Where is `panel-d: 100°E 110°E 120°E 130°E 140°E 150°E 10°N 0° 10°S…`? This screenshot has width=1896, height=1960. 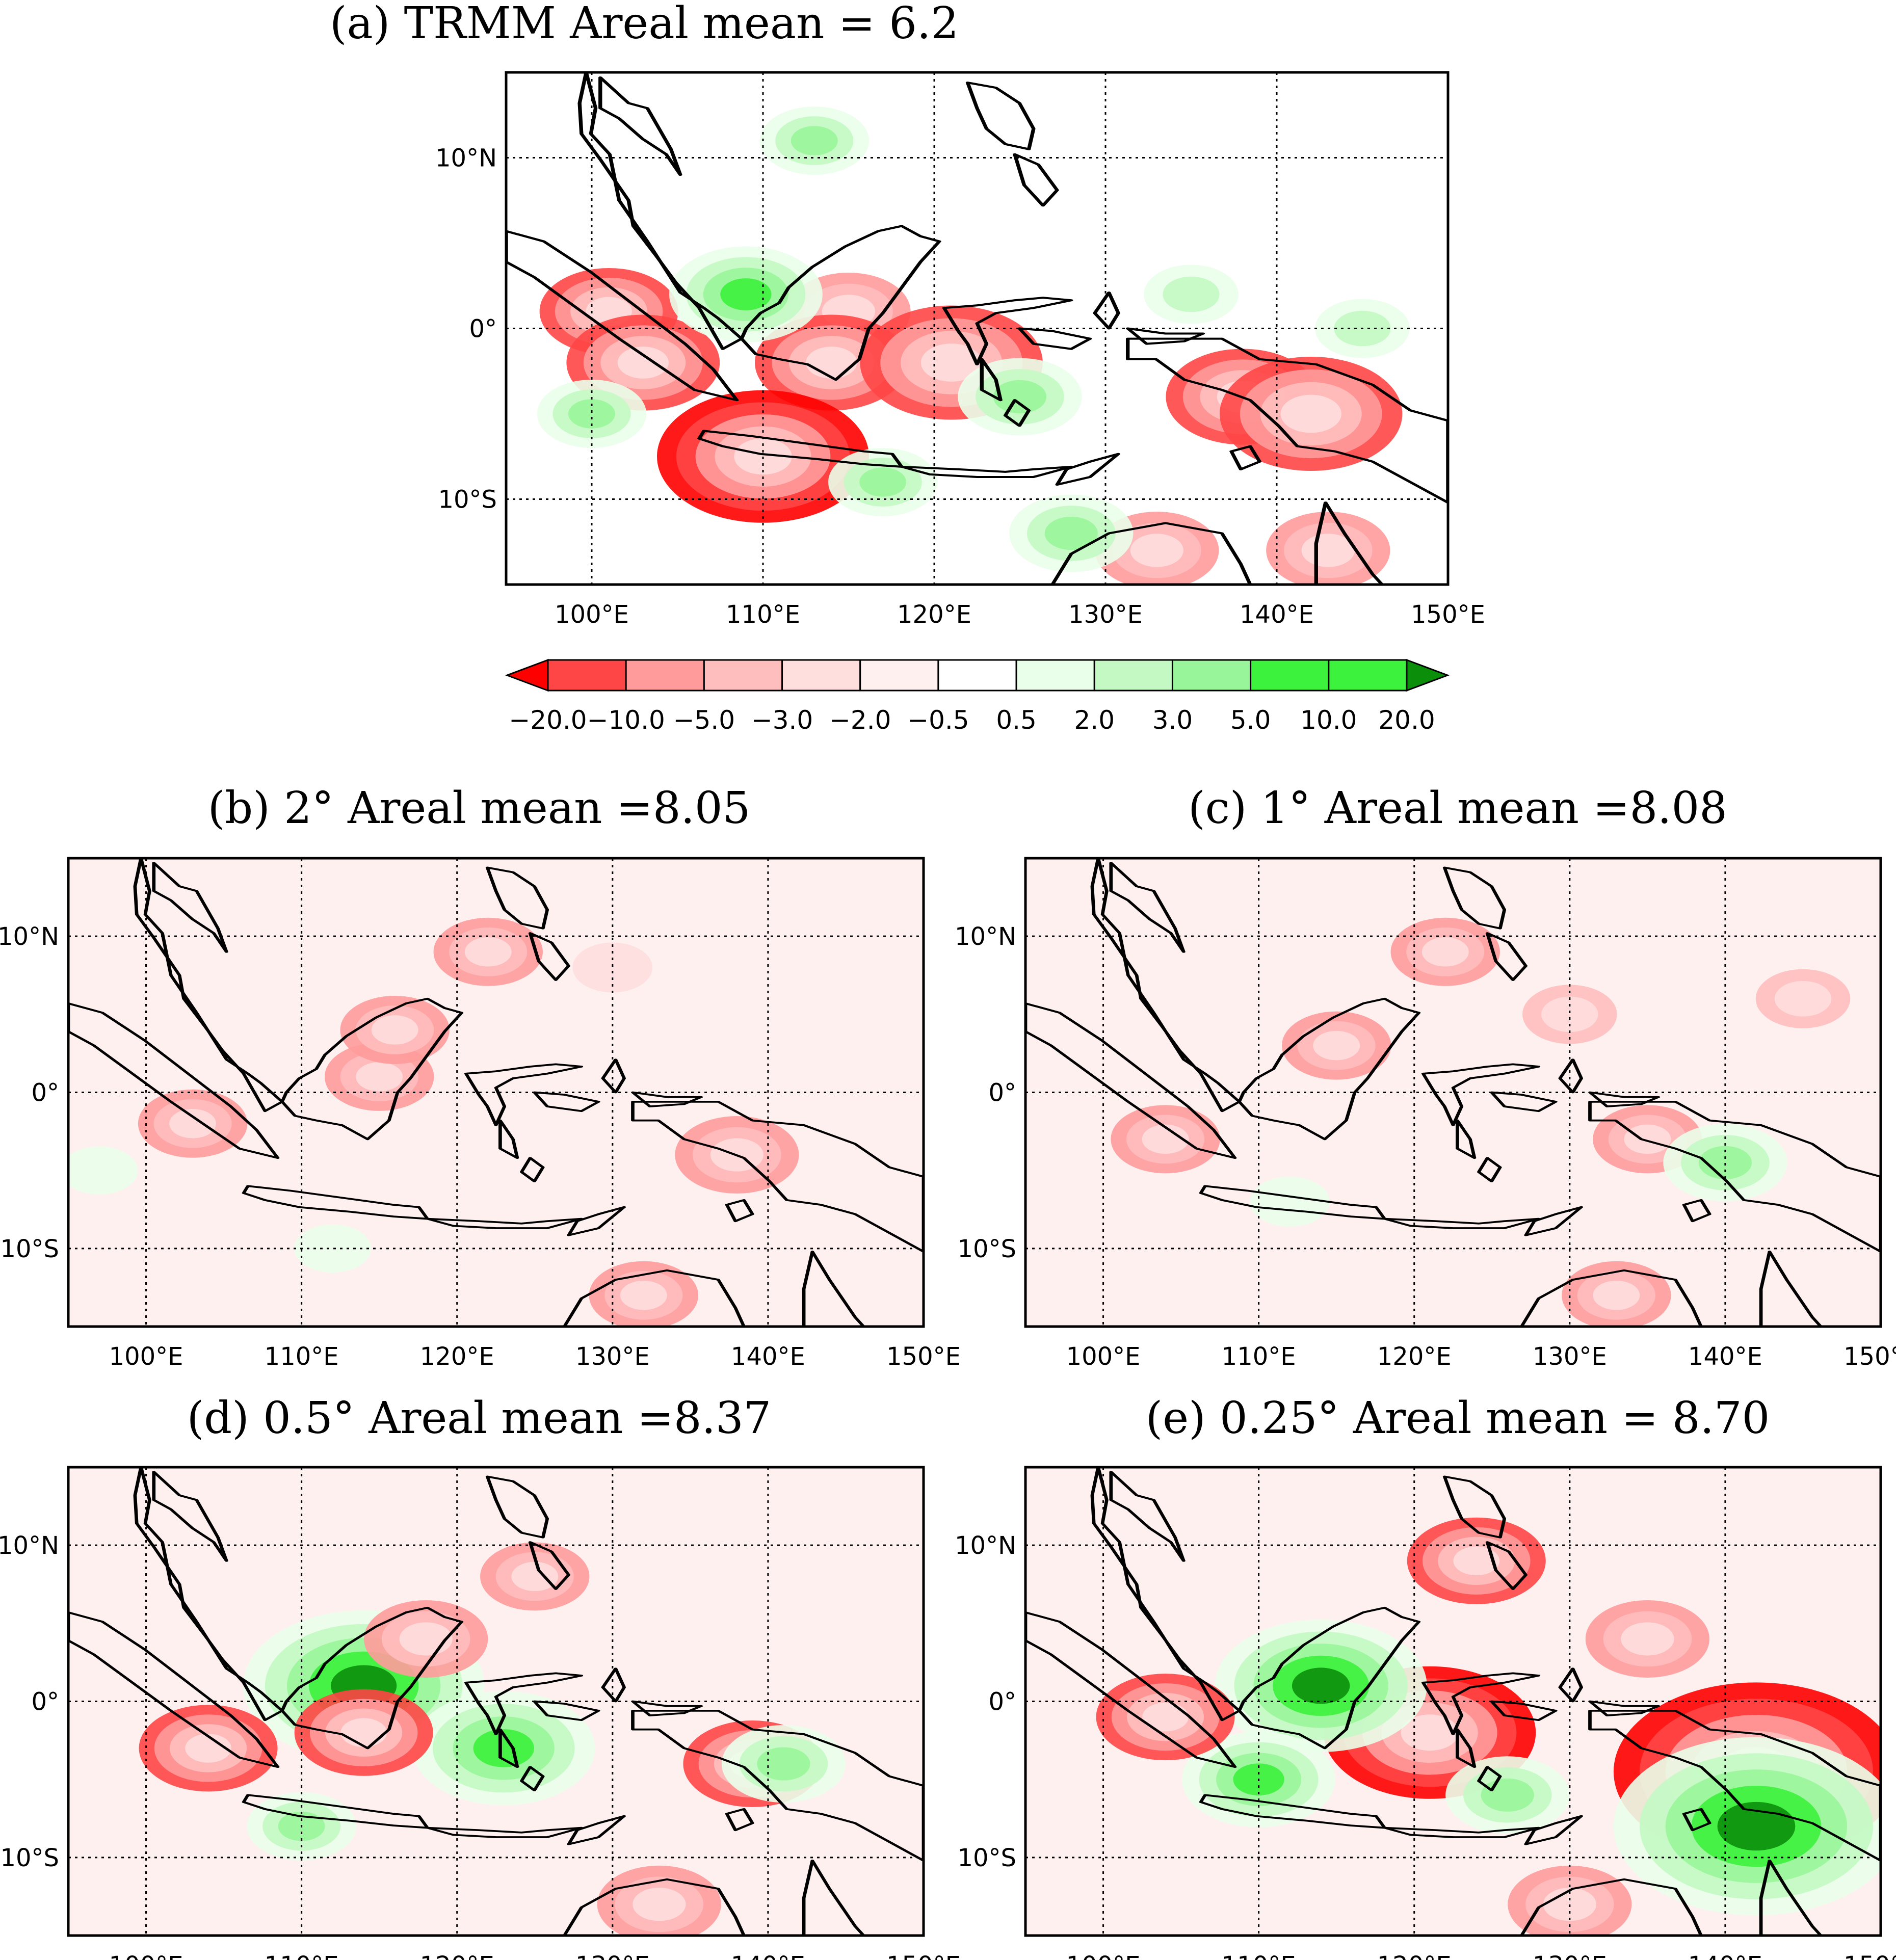 panel-d: 100°E 110°E 120°E 130°E 140°E 150°E 10°N 0° 10°S… is located at coordinates (480, 1677).